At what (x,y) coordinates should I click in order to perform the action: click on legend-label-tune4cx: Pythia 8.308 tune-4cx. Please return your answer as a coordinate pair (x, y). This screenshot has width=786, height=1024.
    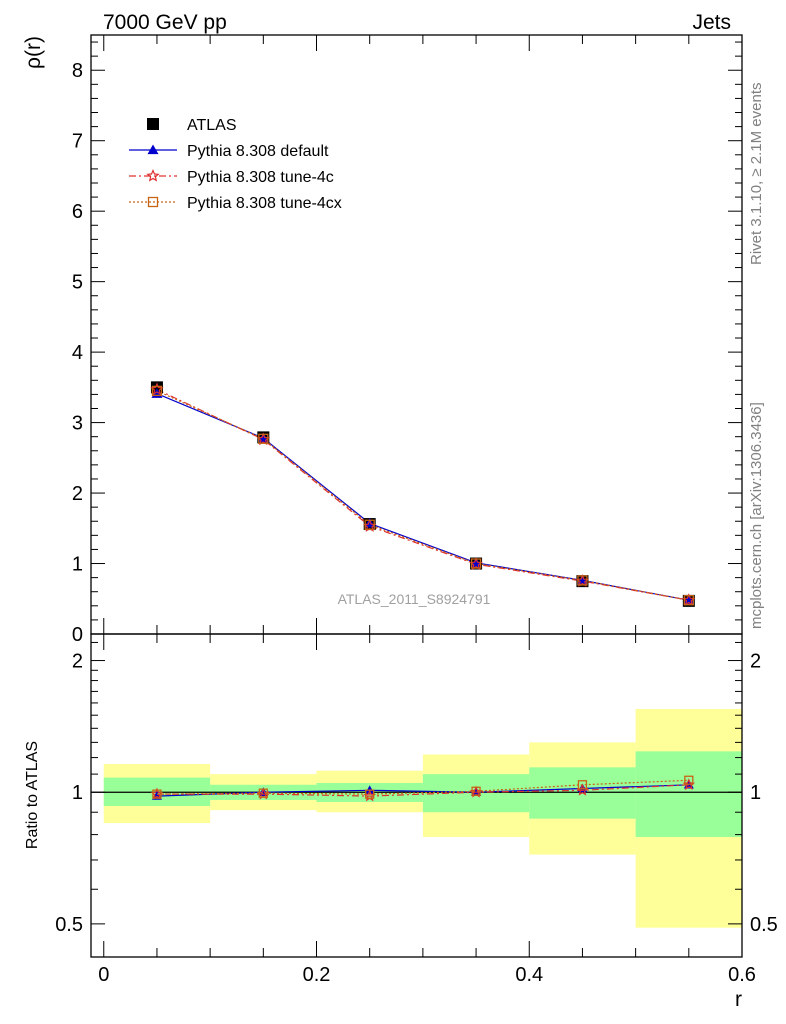
    Looking at the image, I should click on (264, 203).